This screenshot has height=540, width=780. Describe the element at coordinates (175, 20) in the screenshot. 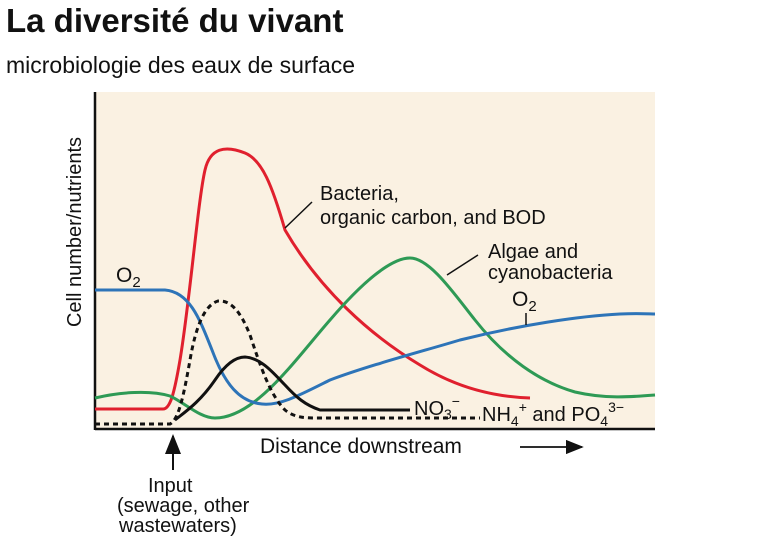

I see `slide-title: La diversité du vivant` at that location.